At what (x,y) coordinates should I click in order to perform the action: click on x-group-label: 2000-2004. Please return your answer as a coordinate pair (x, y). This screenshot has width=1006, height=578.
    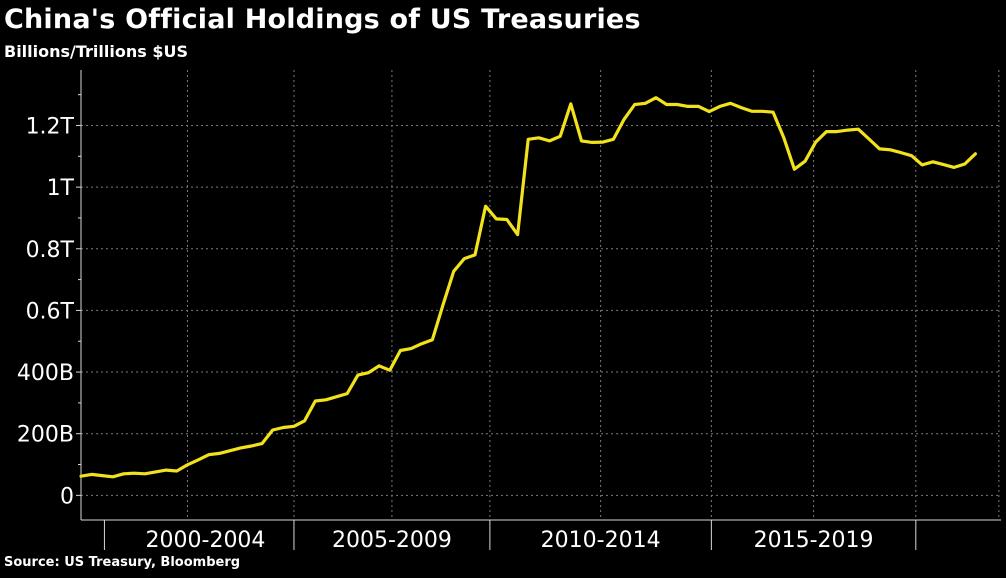
    Looking at the image, I should click on (206, 540).